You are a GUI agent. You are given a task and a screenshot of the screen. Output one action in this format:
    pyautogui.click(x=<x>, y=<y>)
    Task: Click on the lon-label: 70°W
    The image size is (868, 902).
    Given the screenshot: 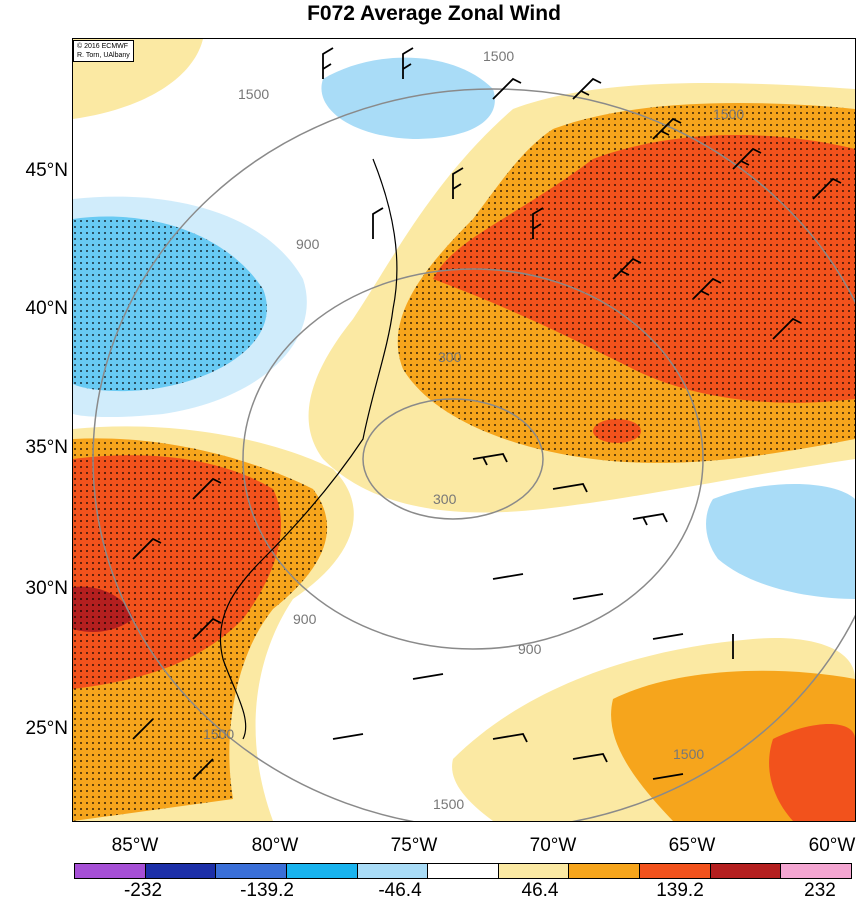 What is the action you would take?
    pyautogui.click(x=553, y=845)
    